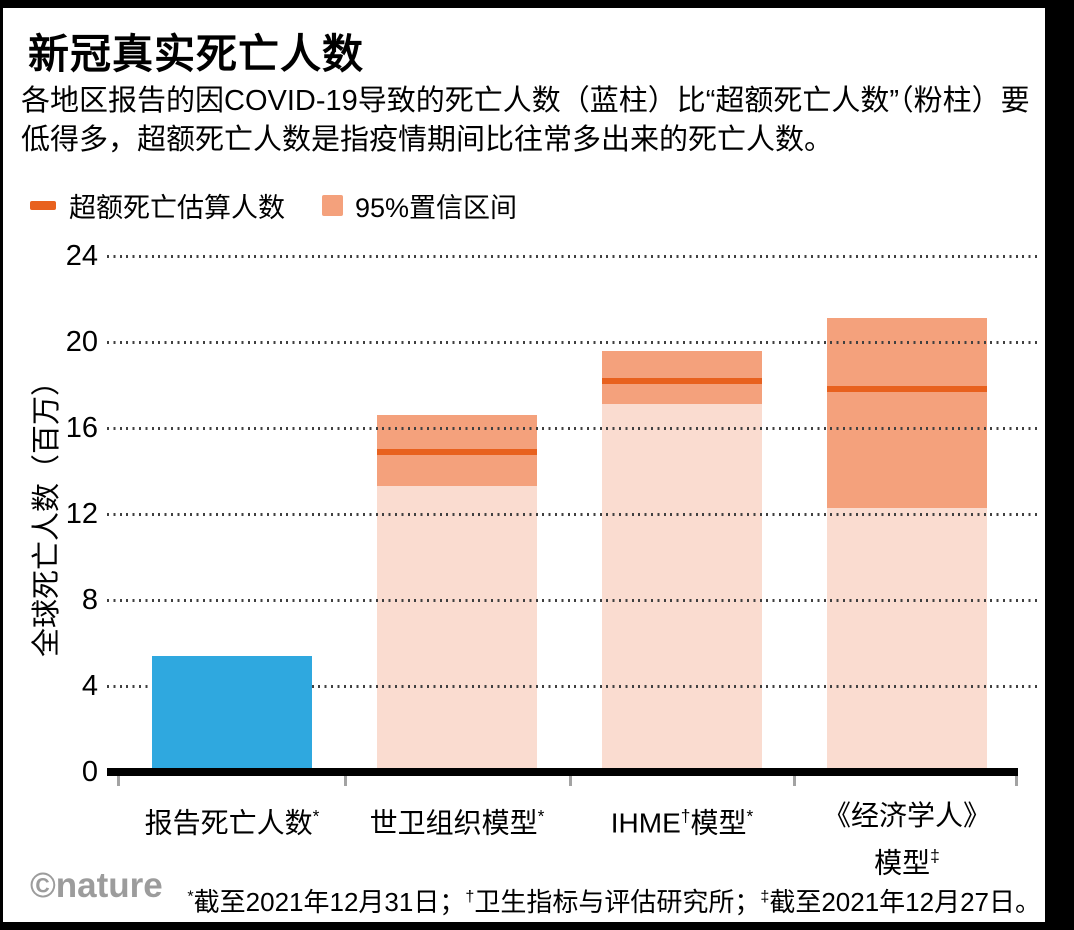  Describe the element at coordinates (81, 256) in the screenshot. I see `y-tick-label-24: 24` at that location.